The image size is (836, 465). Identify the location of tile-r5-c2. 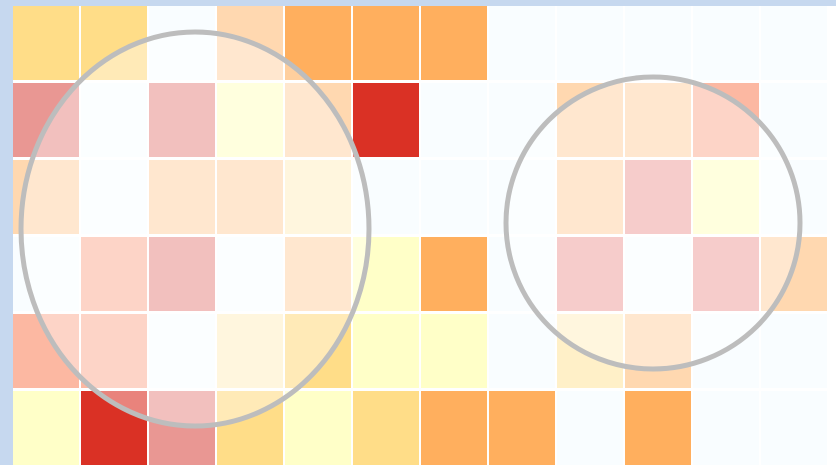
(182, 428).